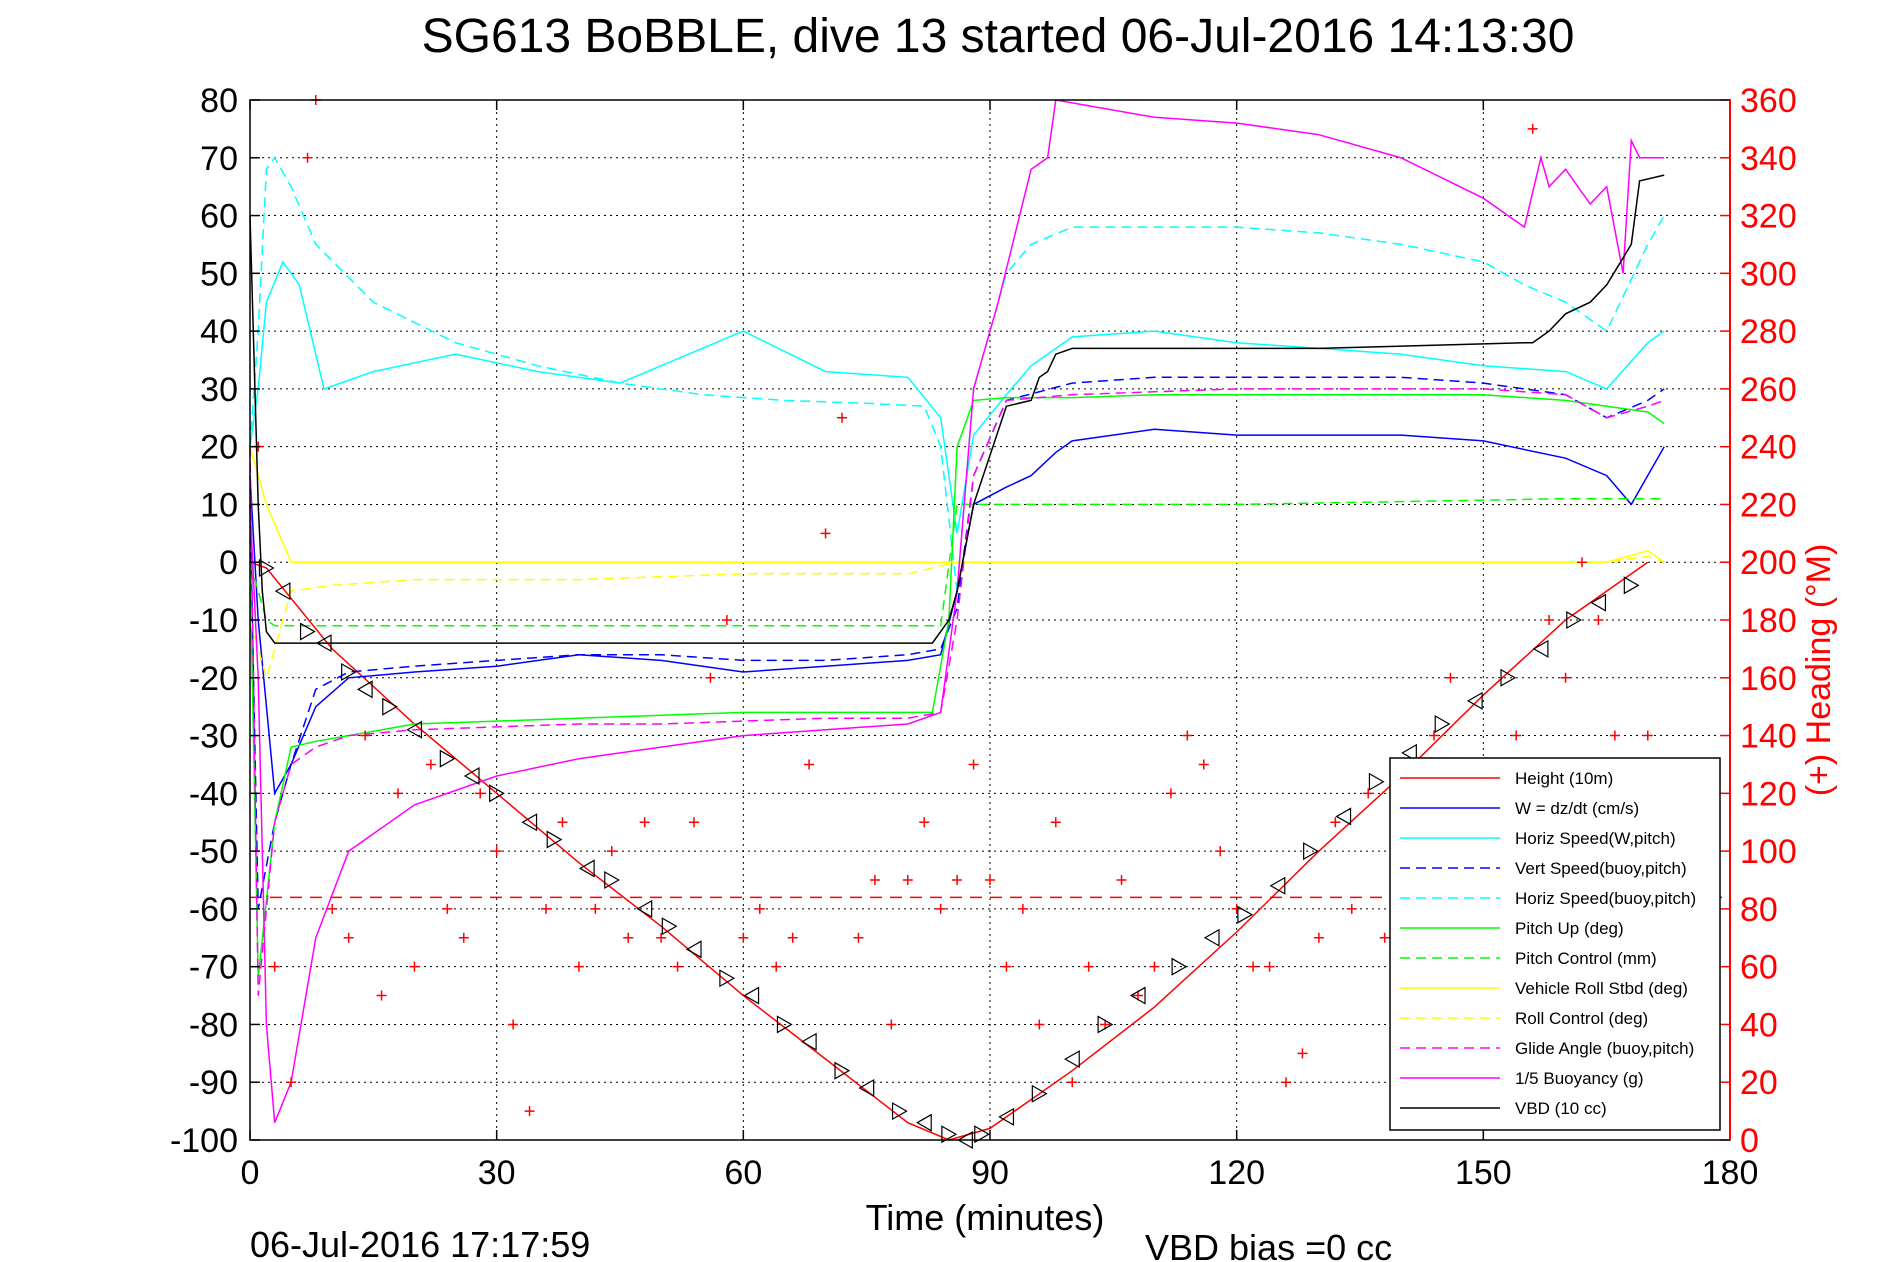 The height and width of the screenshot is (1262, 1891). Describe the element at coordinates (1768, 621) in the screenshot. I see `y-right-tick-label: 180` at that location.